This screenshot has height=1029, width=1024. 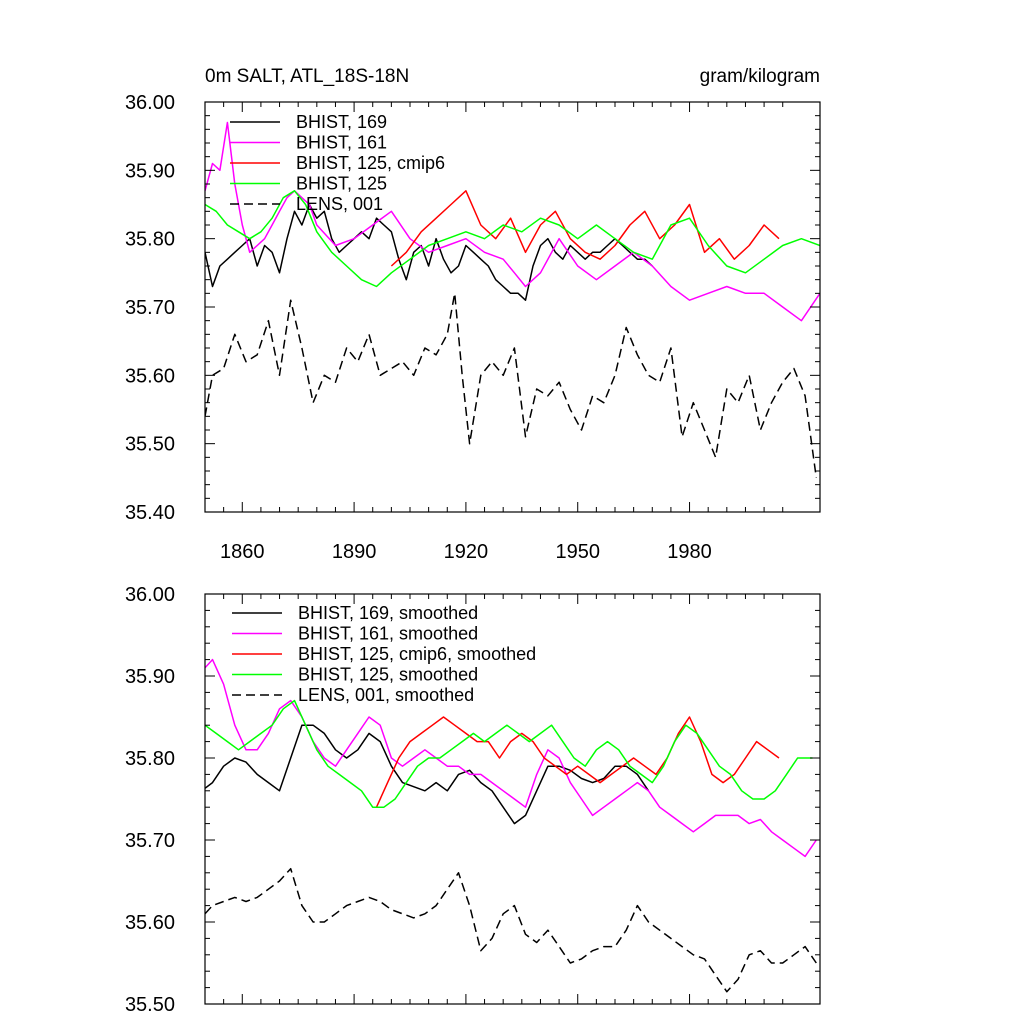 I want to click on legend-label-1: BHIST, 161, so click(x=341, y=143).